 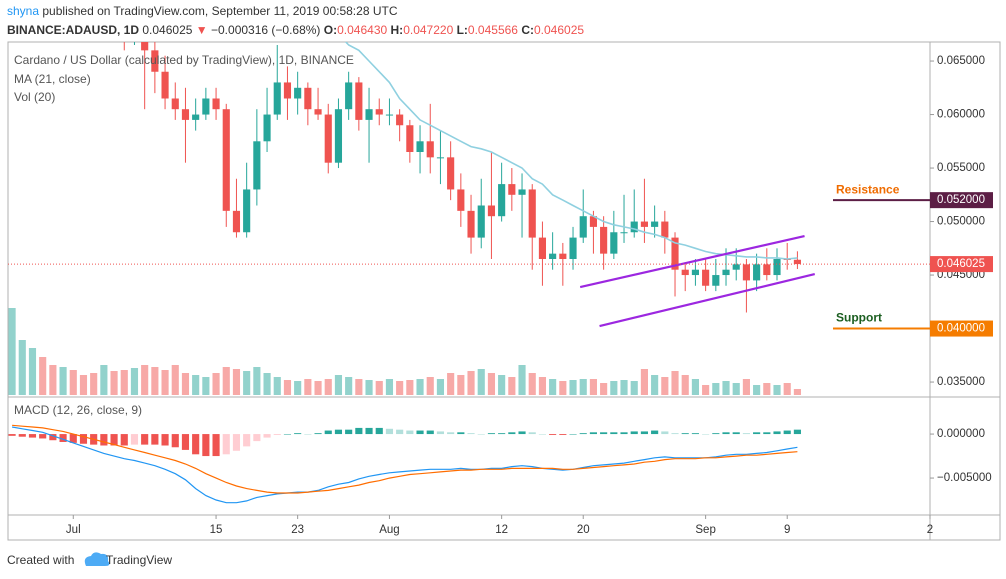 I want to click on author: shyna, so click(x=23, y=11).